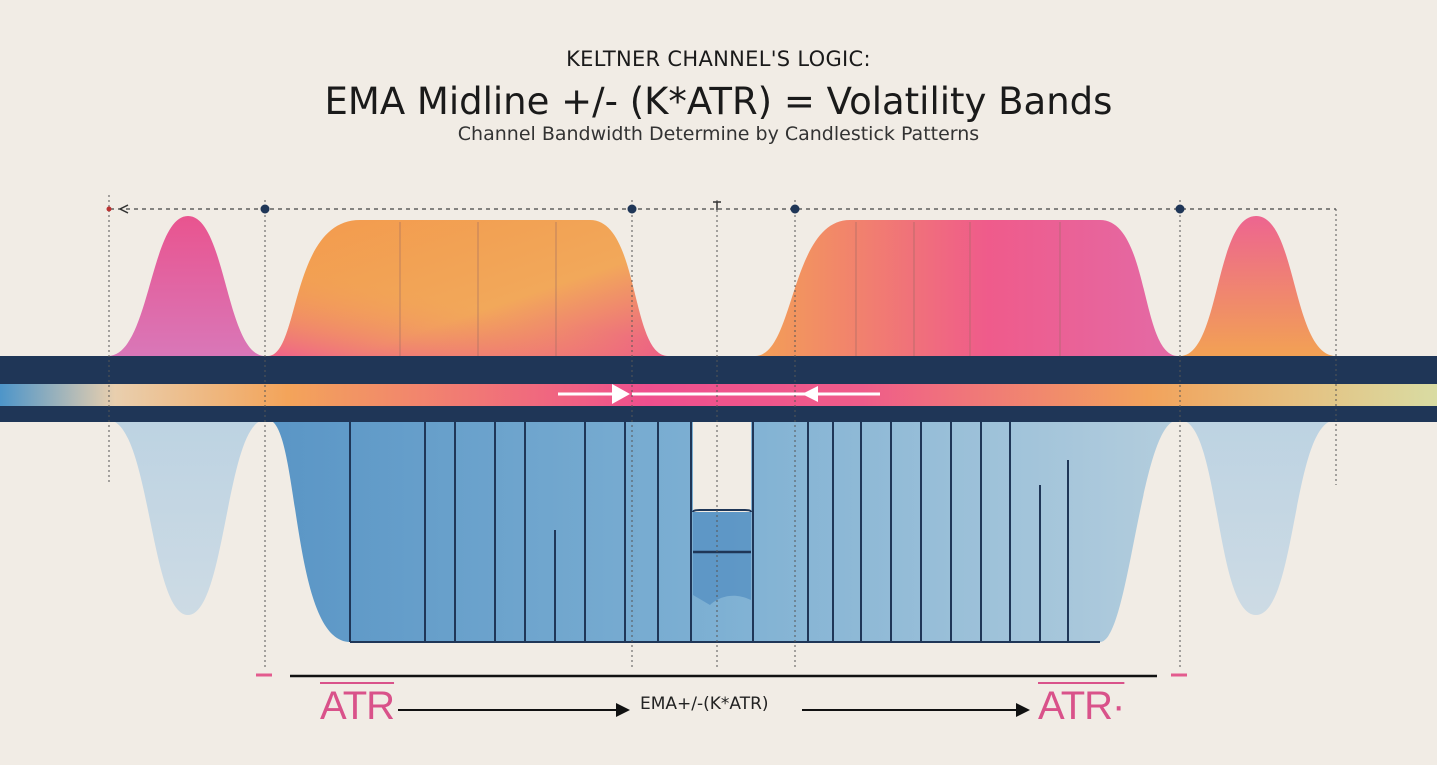 Image resolution: width=1437 pixels, height=765 pixels. I want to click on lower-hump-right, so click(1258, 517).